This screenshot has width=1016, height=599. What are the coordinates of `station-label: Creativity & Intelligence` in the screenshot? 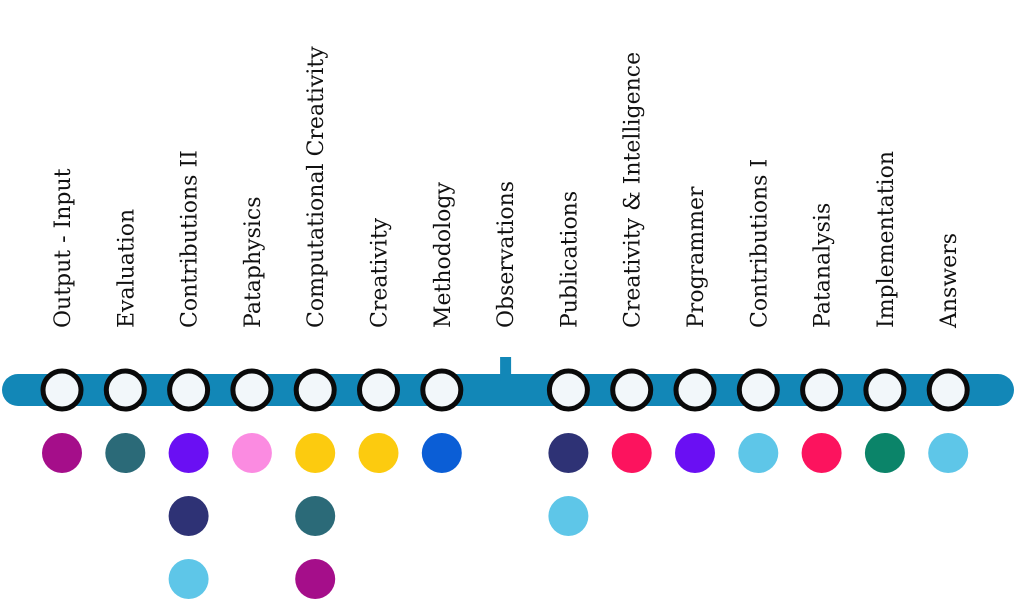 It's located at (633, 190).